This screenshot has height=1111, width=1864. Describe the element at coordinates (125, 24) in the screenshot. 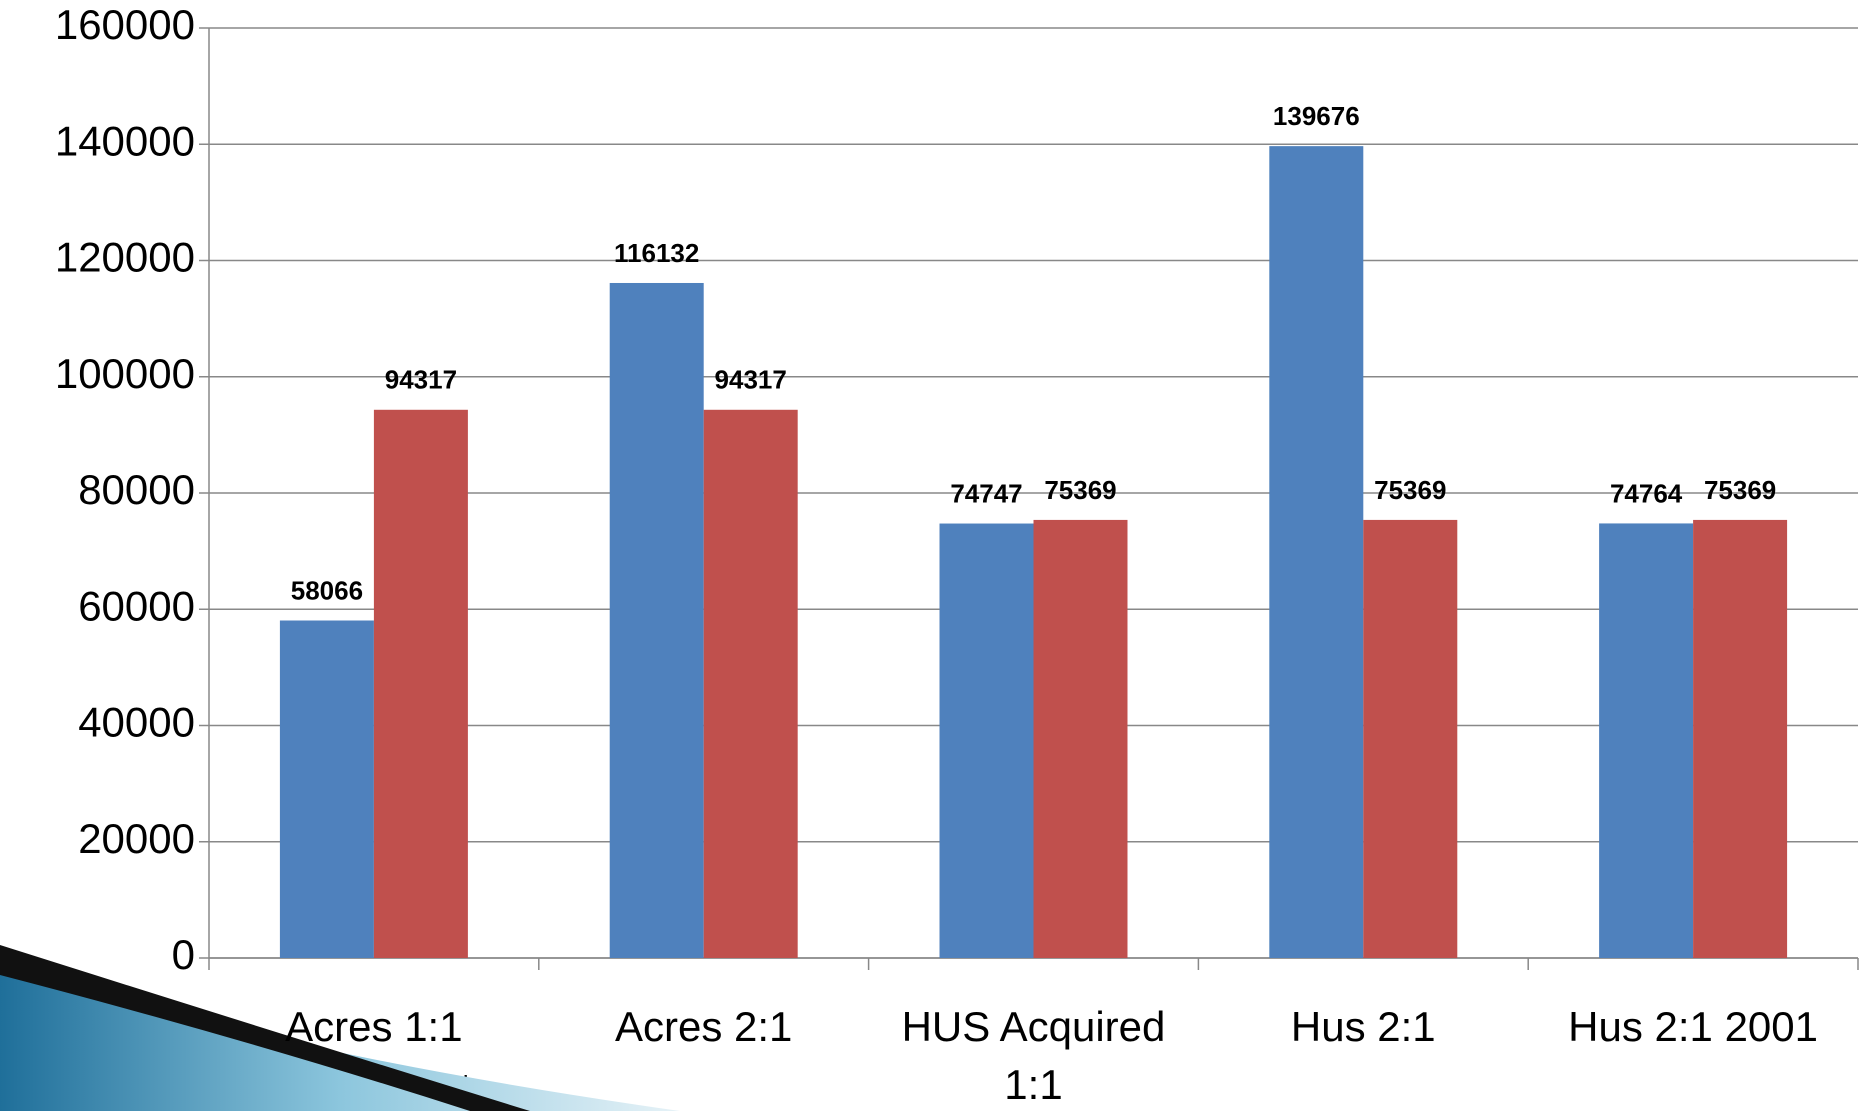

I see `y-tick-label: 160000` at that location.